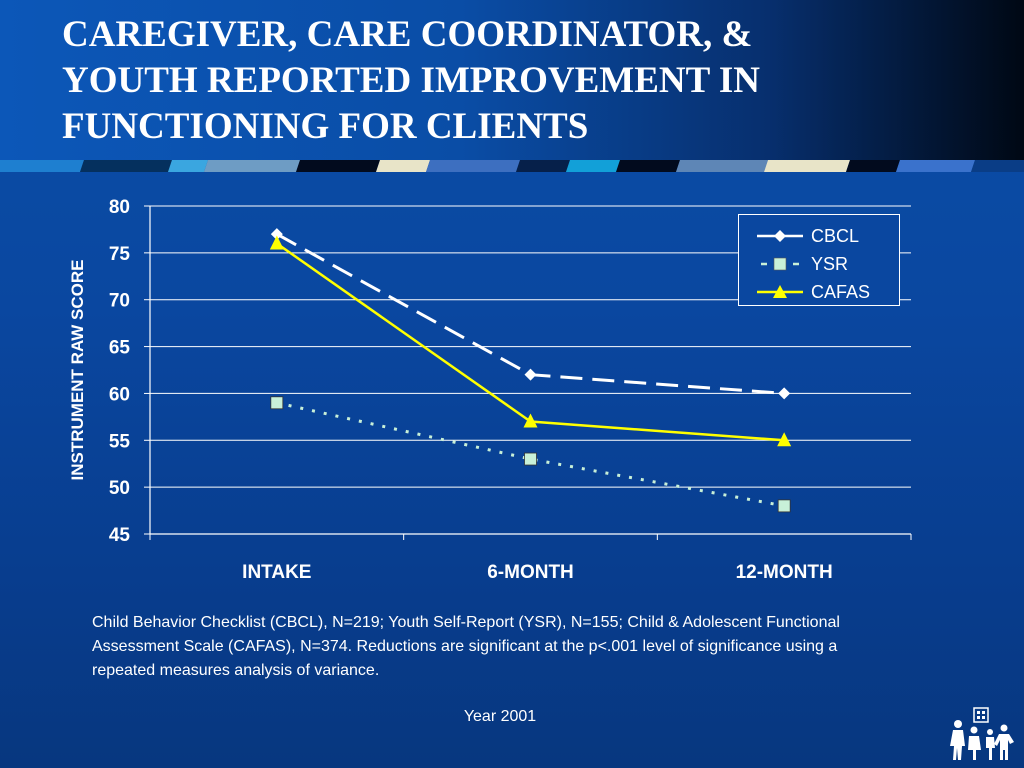  What do you see at coordinates (119, 394) in the screenshot?
I see `y-tick-label: 60` at bounding box center [119, 394].